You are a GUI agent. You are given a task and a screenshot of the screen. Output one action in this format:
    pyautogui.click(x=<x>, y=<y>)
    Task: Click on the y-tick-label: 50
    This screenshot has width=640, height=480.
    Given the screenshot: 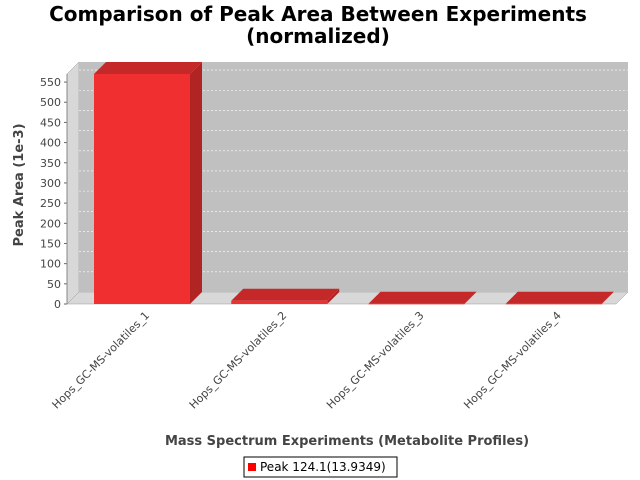 What is the action you would take?
    pyautogui.click(x=54, y=284)
    